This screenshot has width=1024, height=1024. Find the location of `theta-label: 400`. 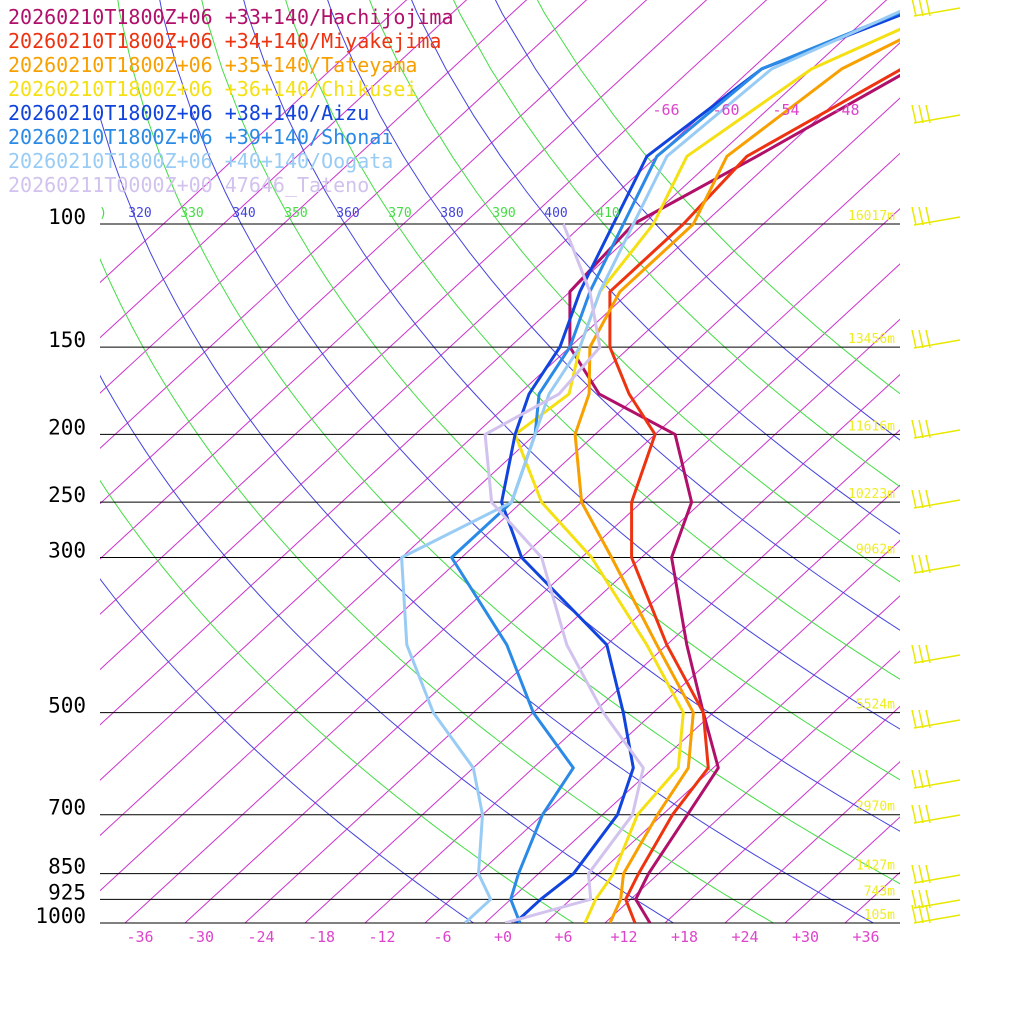

theta-label: 400 is located at coordinates (555, 213).